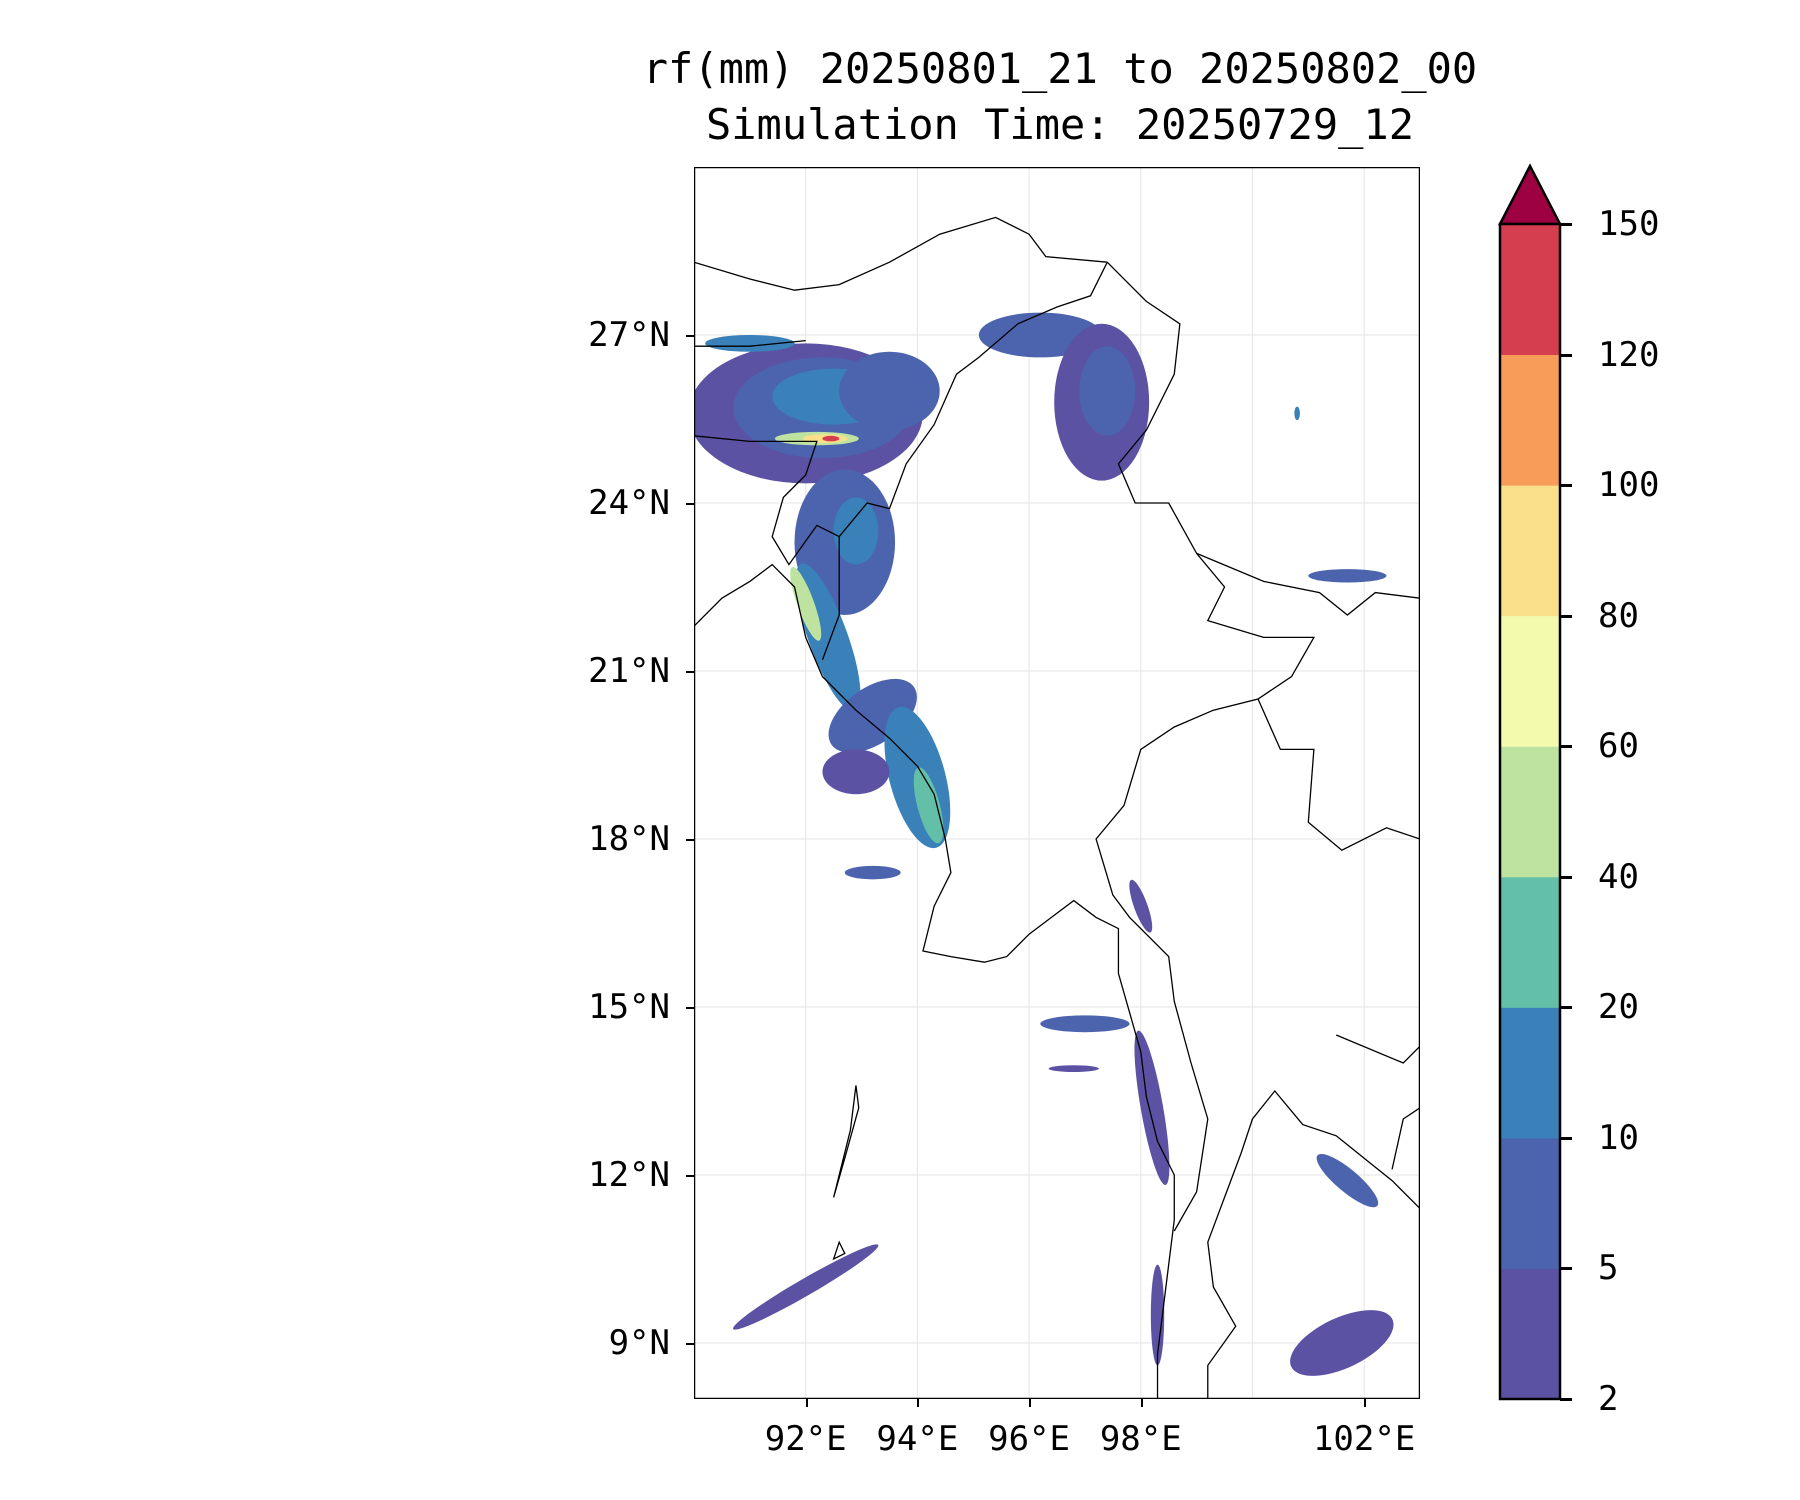 The width and height of the screenshot is (1800, 1500). What do you see at coordinates (629, 335) in the screenshot?
I see `y-tick-label: 27°N` at bounding box center [629, 335].